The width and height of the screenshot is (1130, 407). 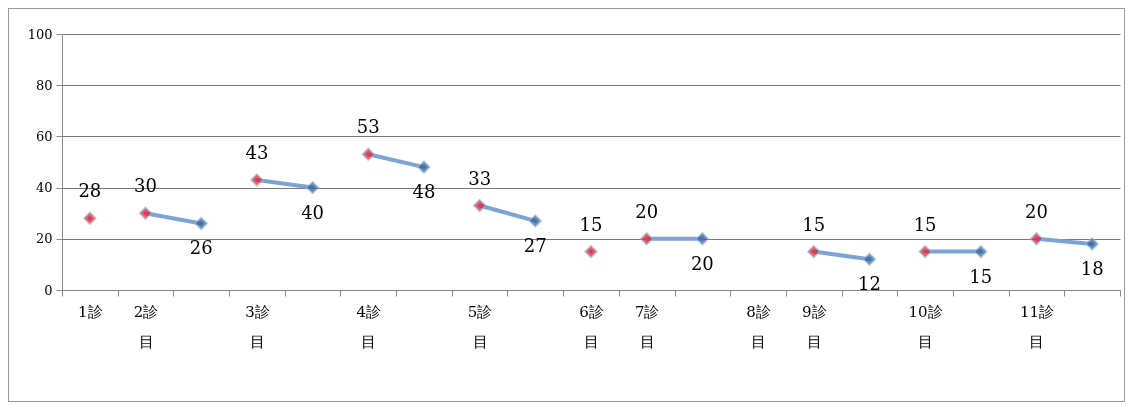 I want to click on y-tick-label: 0, so click(x=48, y=290).